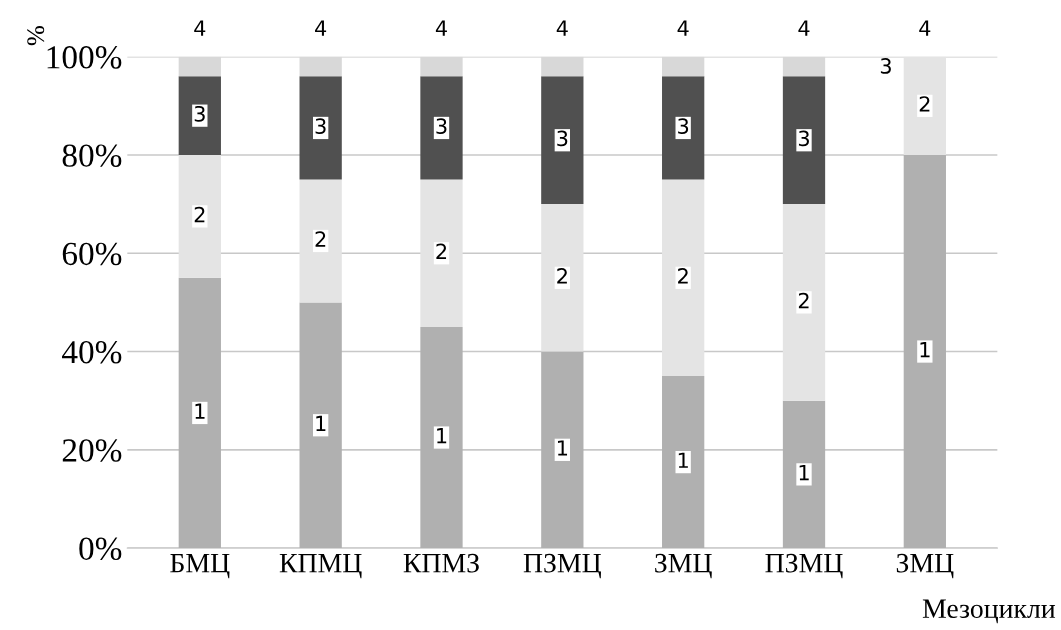 This screenshot has width=1061, height=630. I want to click on y-axis-title: %, so click(36, 36).